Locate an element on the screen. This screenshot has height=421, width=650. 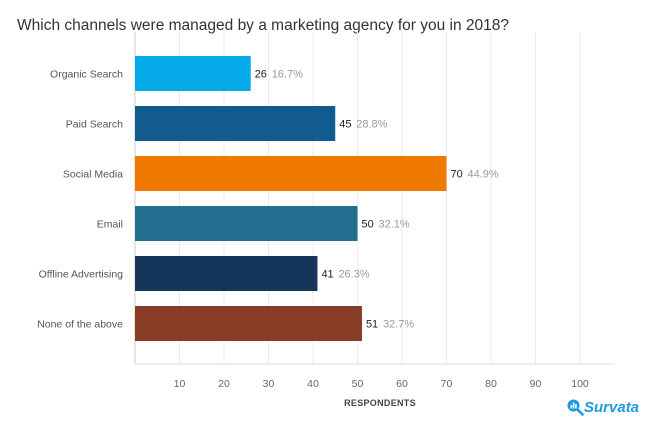
category-label: Paid Search is located at coordinates (94, 125).